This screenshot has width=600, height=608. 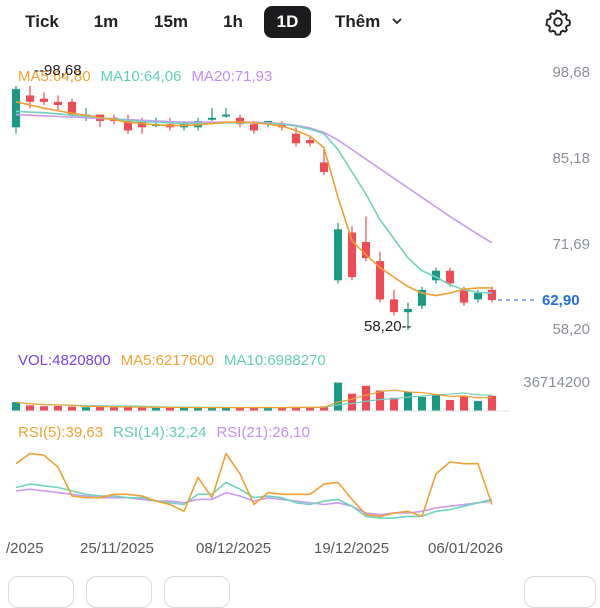 I want to click on rsi21-line, so click(x=254, y=502).